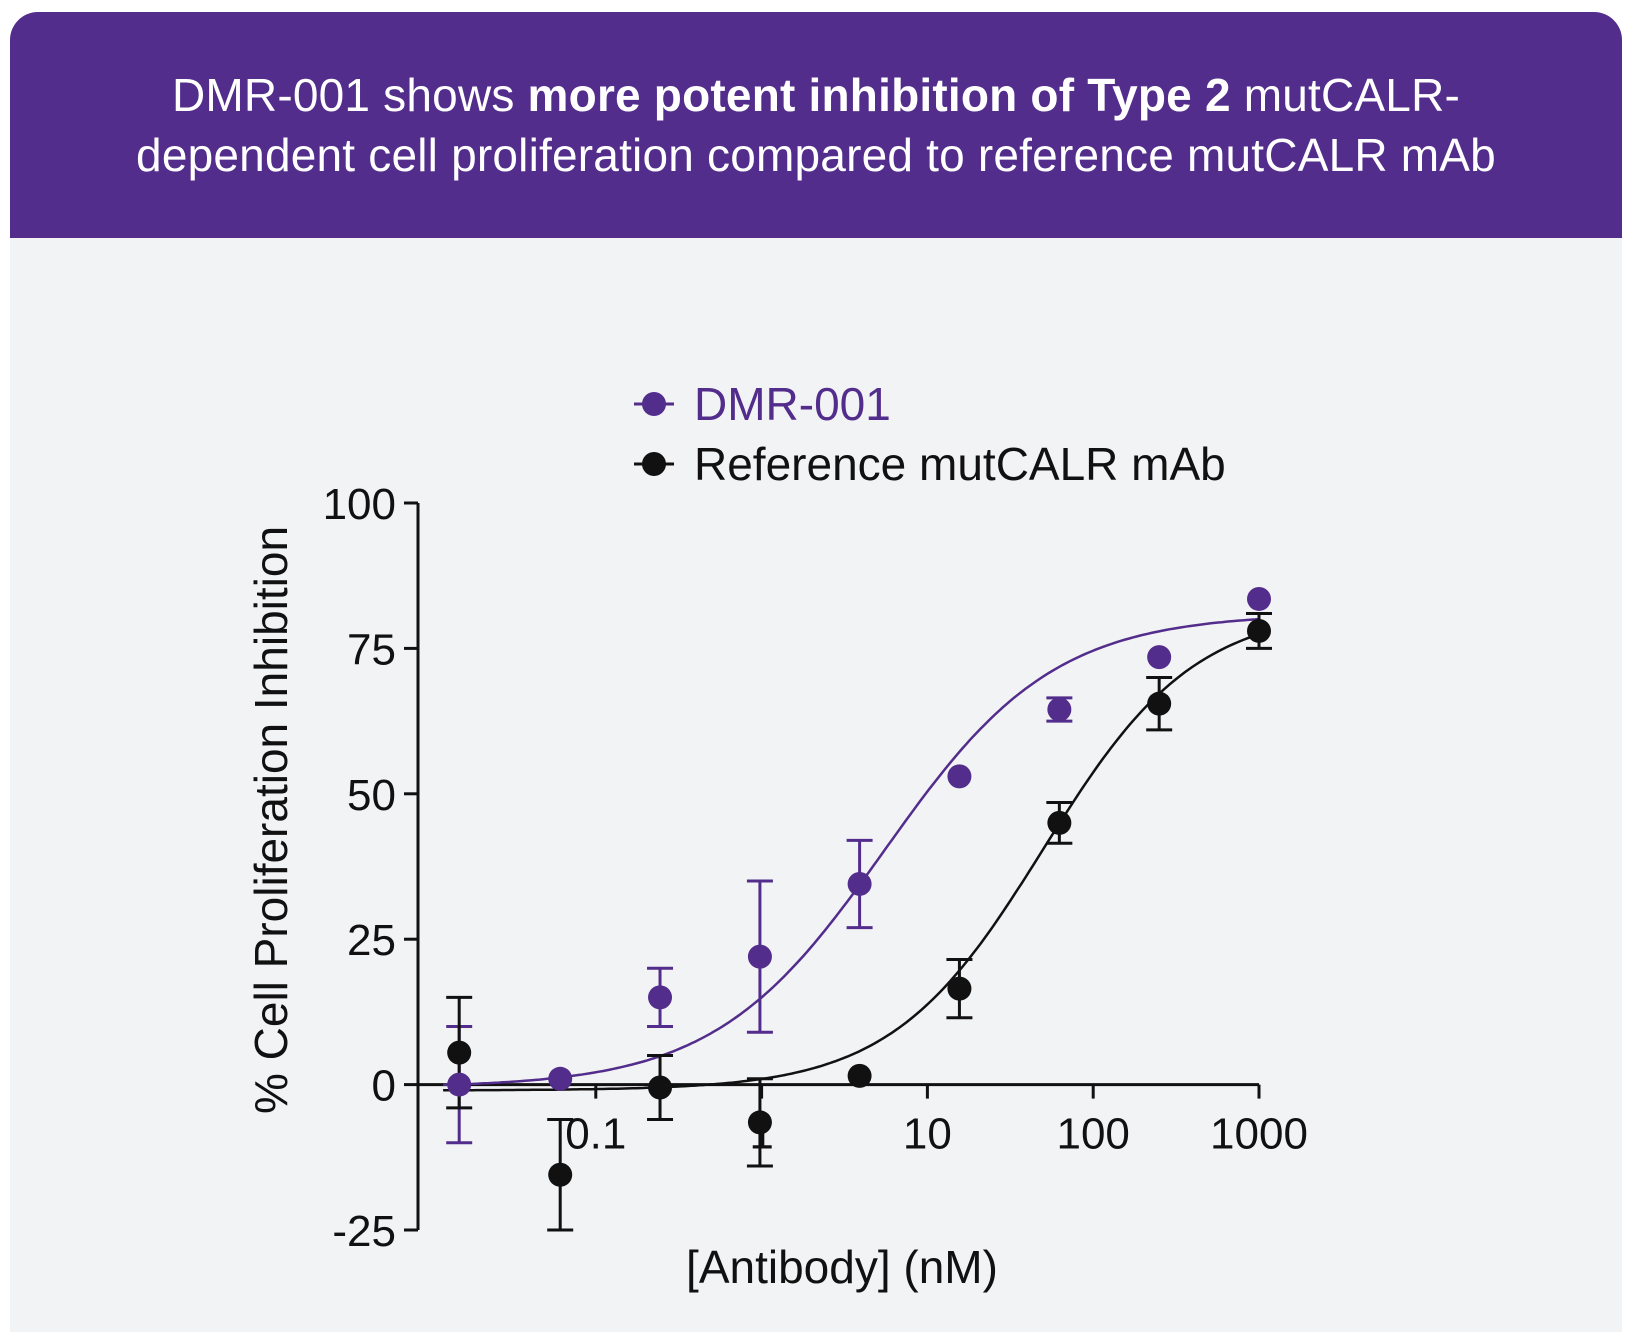 This screenshot has width=1632, height=1338. Describe the element at coordinates (371, 649) in the screenshot. I see `y-tick-label: 75` at that location.